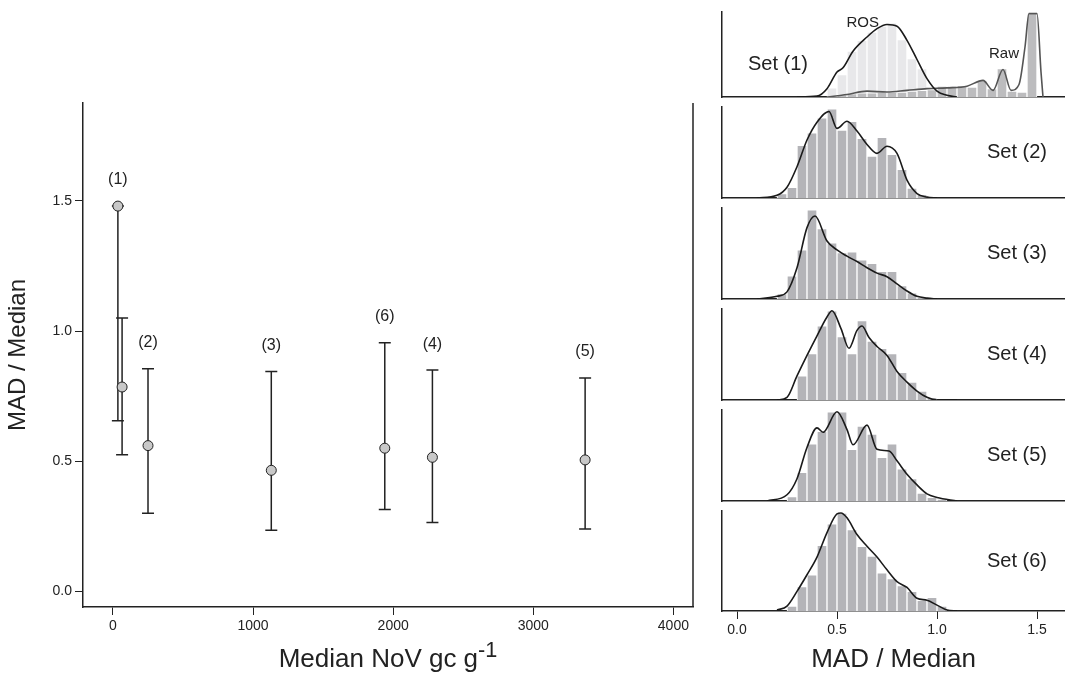 Image resolution: width=1065 pixels, height=678 pixels. What do you see at coordinates (737, 629) in the screenshot?
I see `x-tick-label: 0.0` at bounding box center [737, 629].